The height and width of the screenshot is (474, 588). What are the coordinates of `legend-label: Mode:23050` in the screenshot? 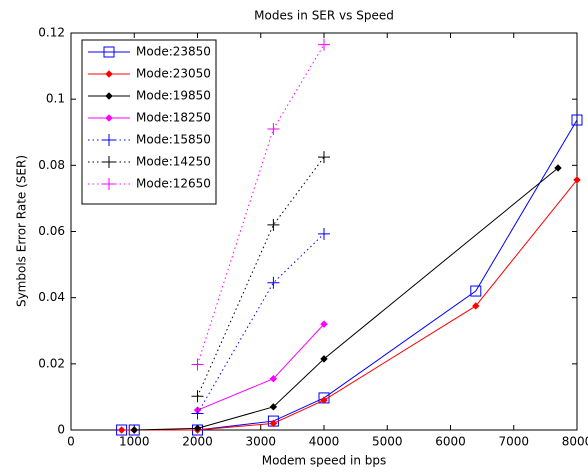 It's located at (173, 74).